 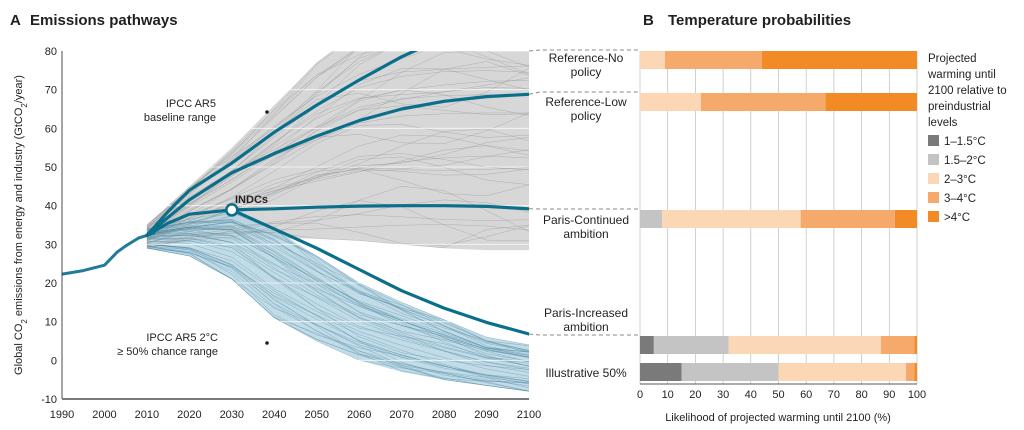 I want to click on x-tick-label: 0, so click(x=640, y=395).